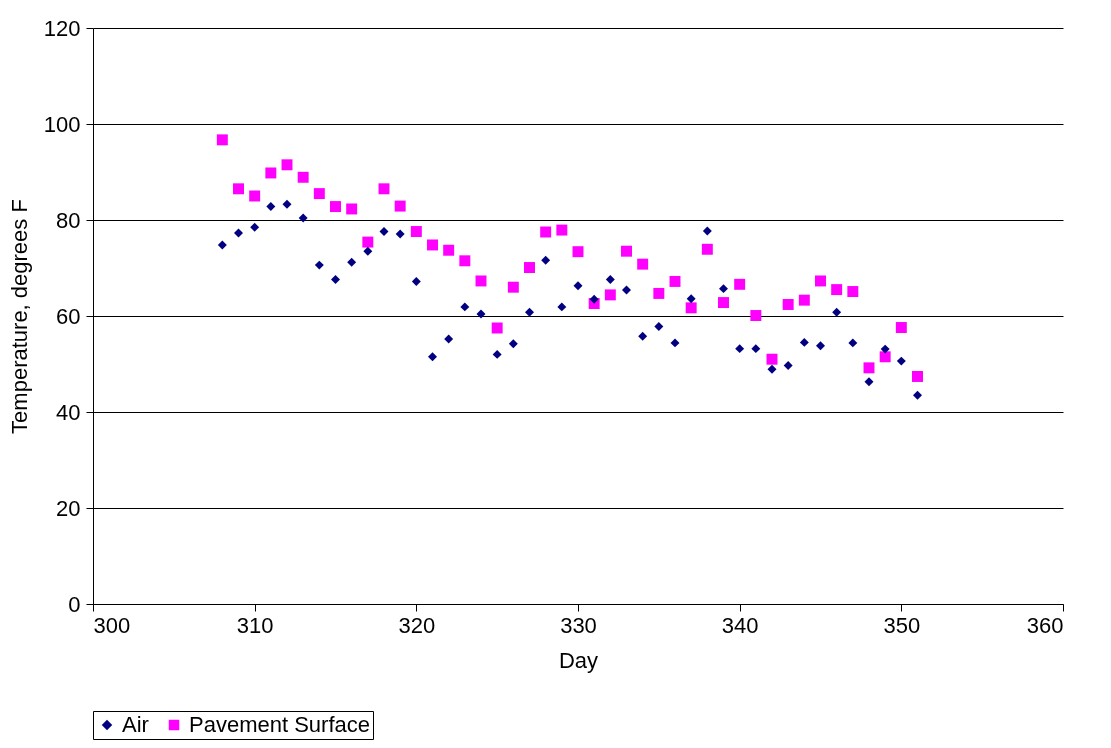  Describe the element at coordinates (68, 220) in the screenshot. I see `y-tick-label: 80` at that location.